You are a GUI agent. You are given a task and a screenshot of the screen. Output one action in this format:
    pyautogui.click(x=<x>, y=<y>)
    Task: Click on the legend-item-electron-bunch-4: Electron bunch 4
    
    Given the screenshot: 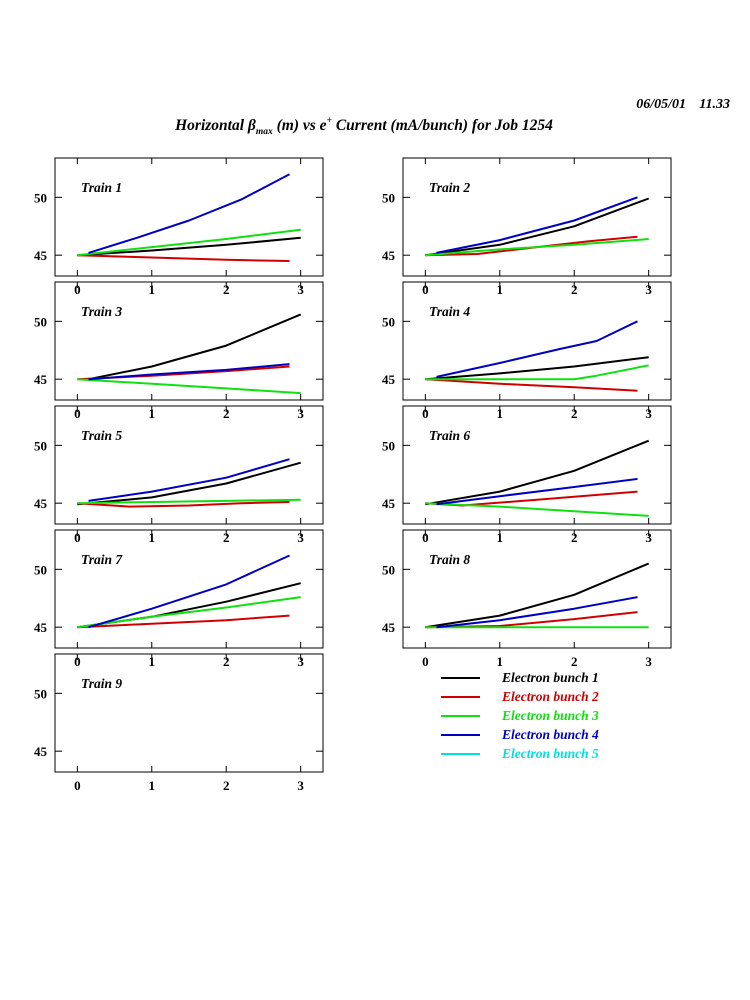 What is the action you would take?
    pyautogui.click(x=520, y=734)
    